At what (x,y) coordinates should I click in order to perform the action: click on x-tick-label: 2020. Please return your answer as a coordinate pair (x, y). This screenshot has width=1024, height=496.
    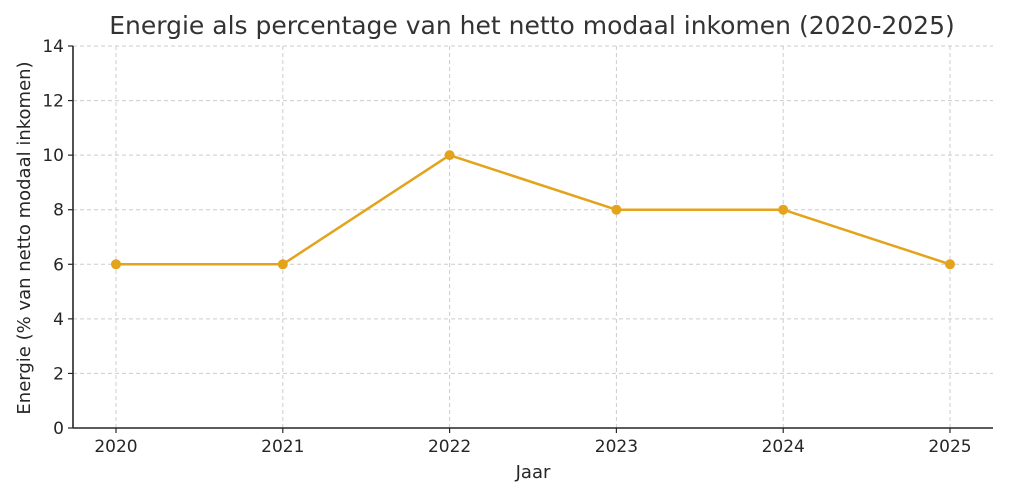
    Looking at the image, I should click on (115, 447).